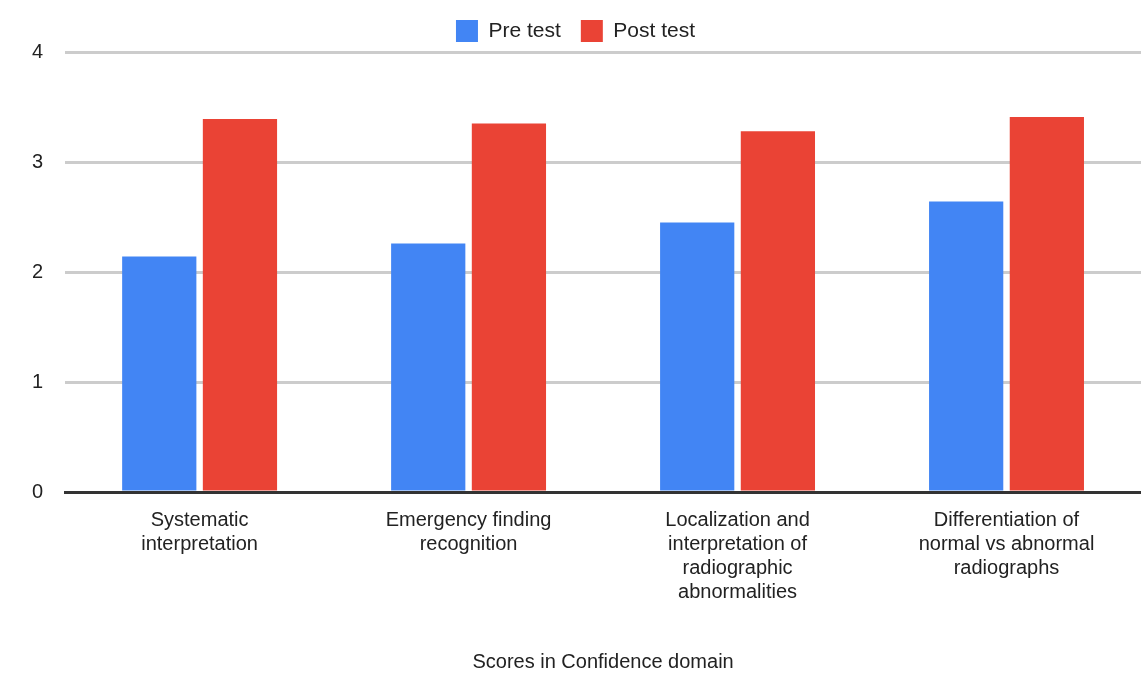  What do you see at coordinates (38, 270) in the screenshot?
I see `y-tick-label: 2` at bounding box center [38, 270].